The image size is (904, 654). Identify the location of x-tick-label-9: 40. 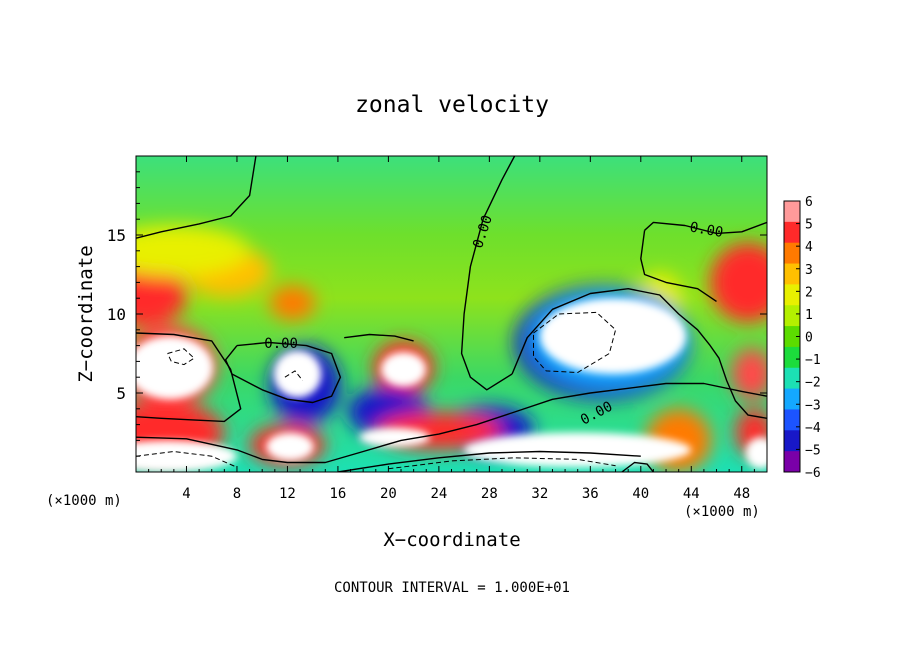
(640, 494).